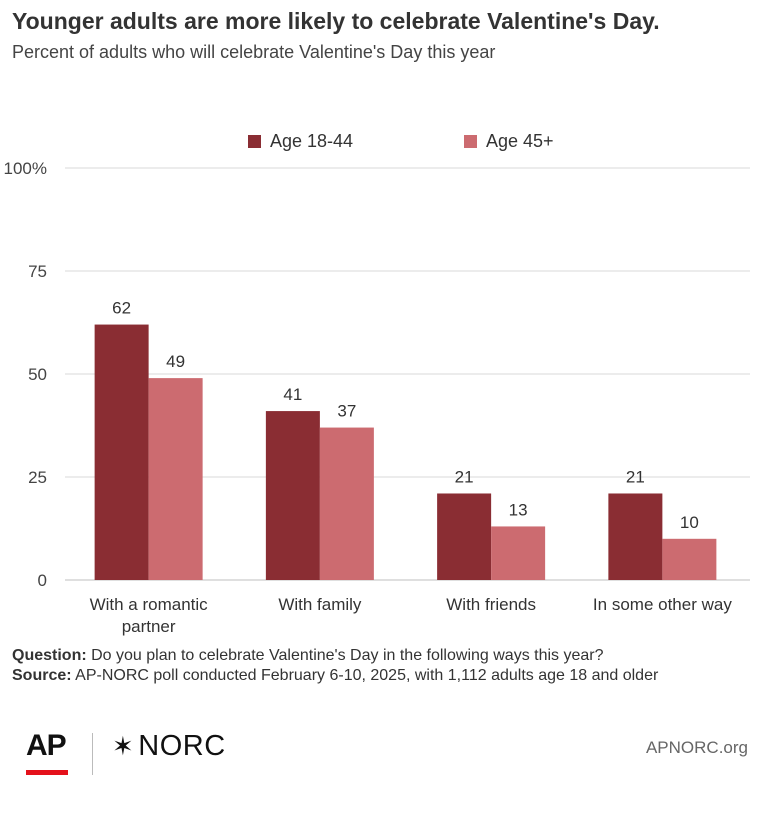  I want to click on x-category-label: In some other way, so click(662, 604).